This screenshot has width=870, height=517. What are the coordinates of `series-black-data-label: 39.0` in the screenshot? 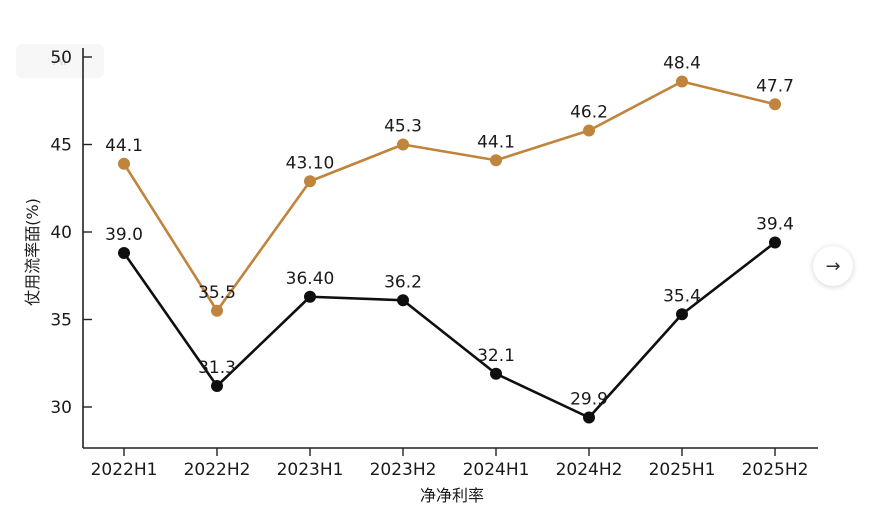 It's located at (124, 235).